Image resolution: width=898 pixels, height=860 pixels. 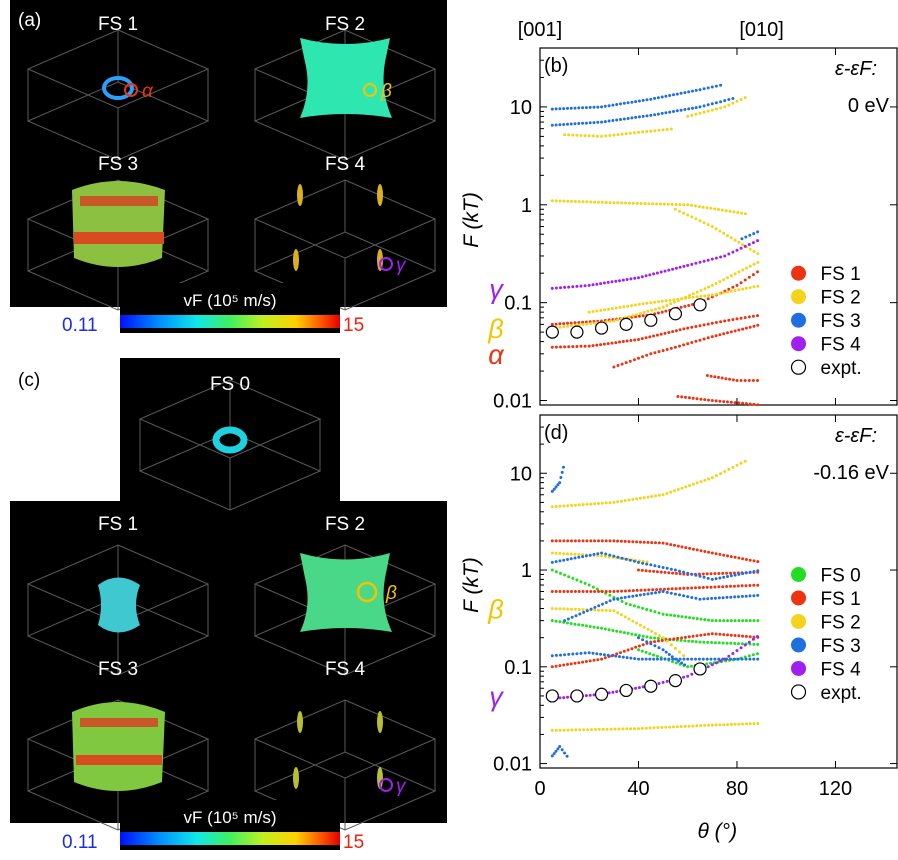 What do you see at coordinates (626, 324) in the screenshot?
I see `expt-point` at bounding box center [626, 324].